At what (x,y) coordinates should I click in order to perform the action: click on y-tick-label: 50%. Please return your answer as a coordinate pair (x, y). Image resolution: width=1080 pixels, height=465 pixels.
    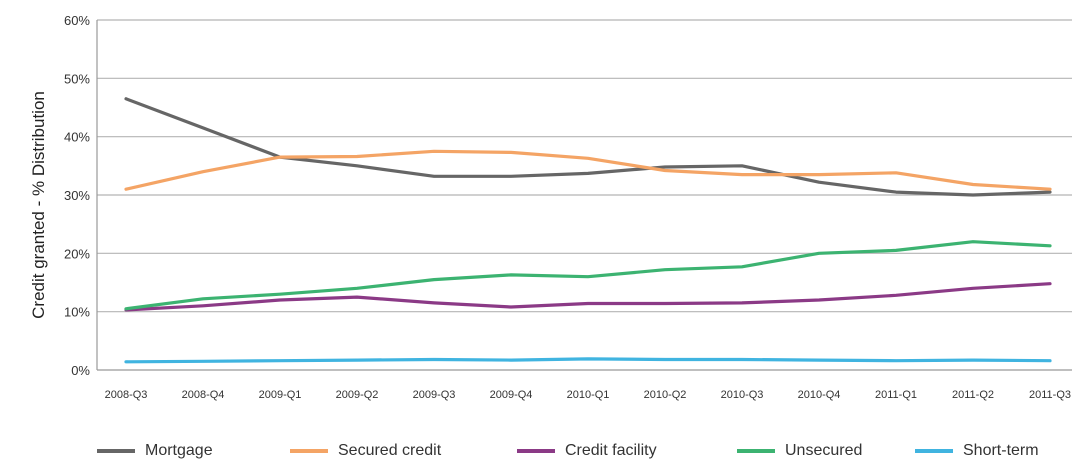
    Looking at the image, I should click on (77, 78).